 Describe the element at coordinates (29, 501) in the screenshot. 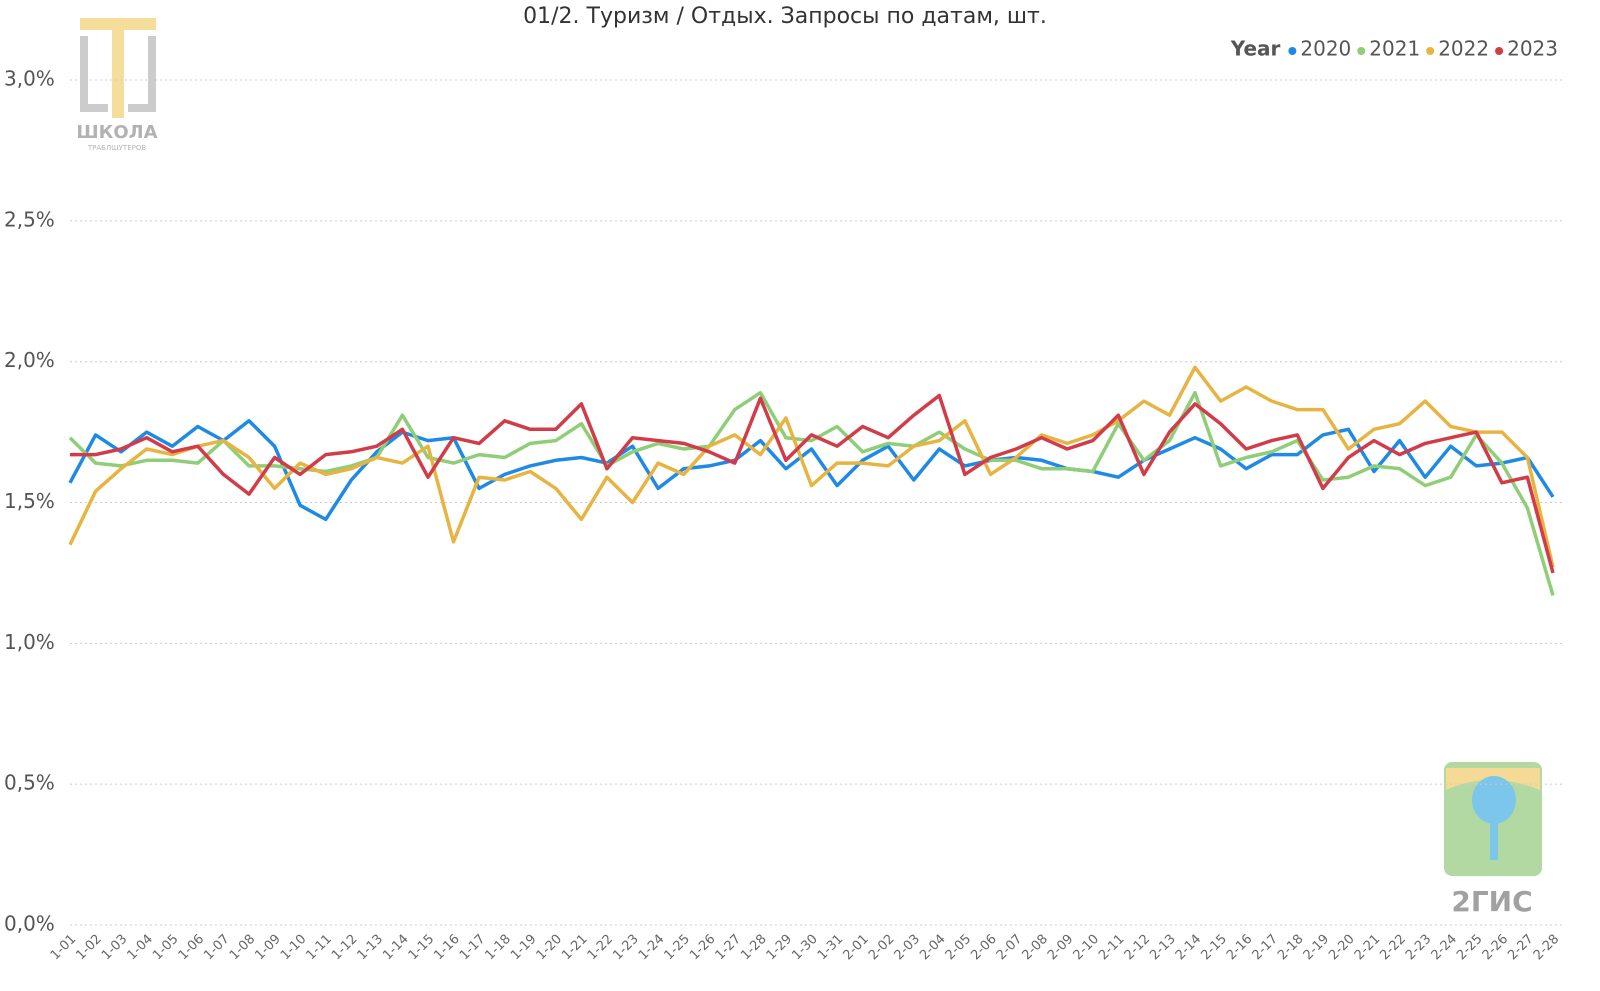

I see `y-tick-label: 1,5%` at that location.